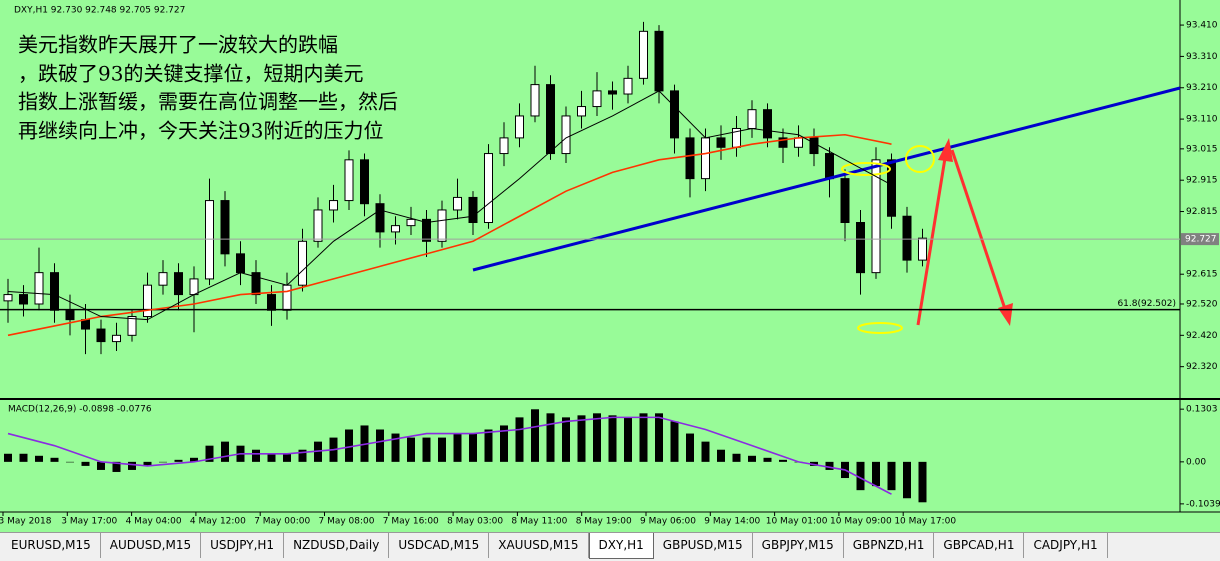 The width and height of the screenshot is (1220, 561). I want to click on current-price-box, so click(1200, 239).